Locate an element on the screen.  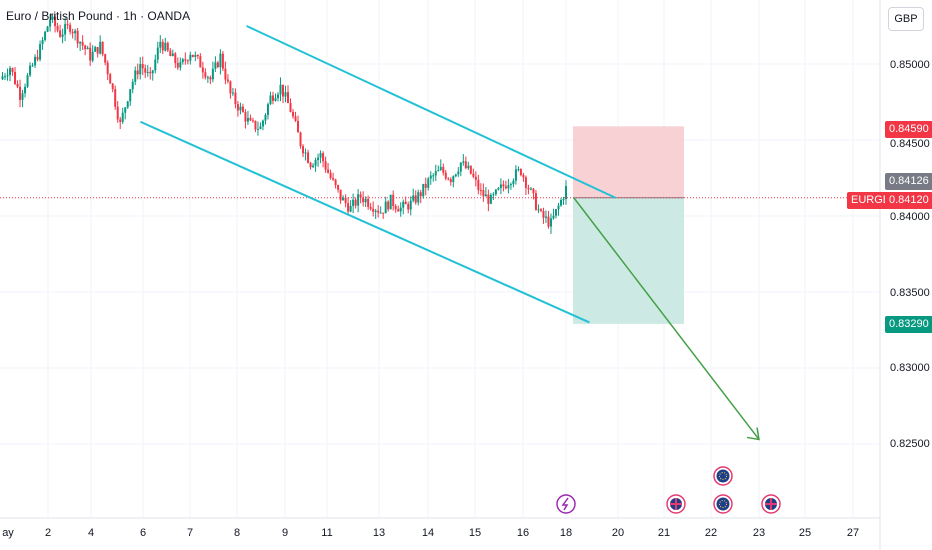
time-tick-label: 4 is located at coordinates (91, 533).